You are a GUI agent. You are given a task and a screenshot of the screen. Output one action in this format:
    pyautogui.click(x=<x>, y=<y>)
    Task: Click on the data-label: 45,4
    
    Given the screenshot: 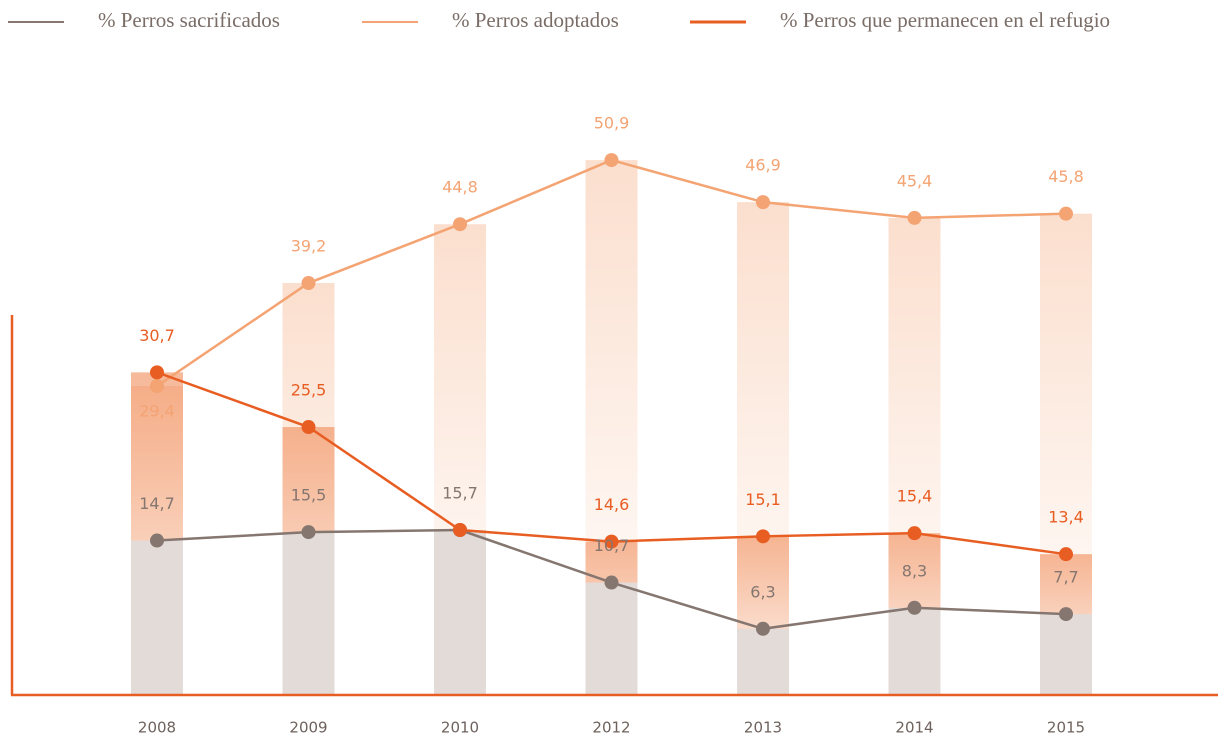 What is the action you would take?
    pyautogui.click(x=915, y=180)
    